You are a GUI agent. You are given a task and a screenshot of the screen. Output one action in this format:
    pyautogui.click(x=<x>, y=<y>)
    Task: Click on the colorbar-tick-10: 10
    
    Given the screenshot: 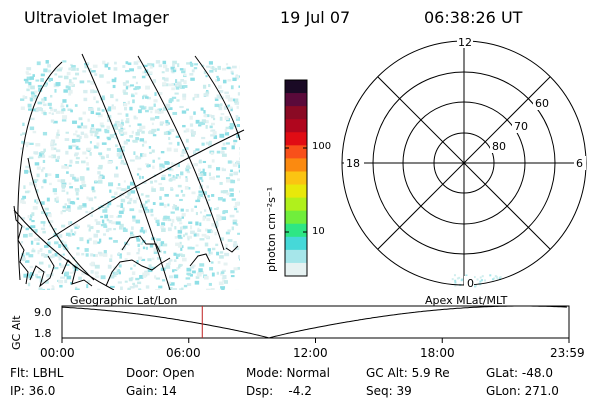 What is the action you would take?
    pyautogui.click(x=318, y=231)
    